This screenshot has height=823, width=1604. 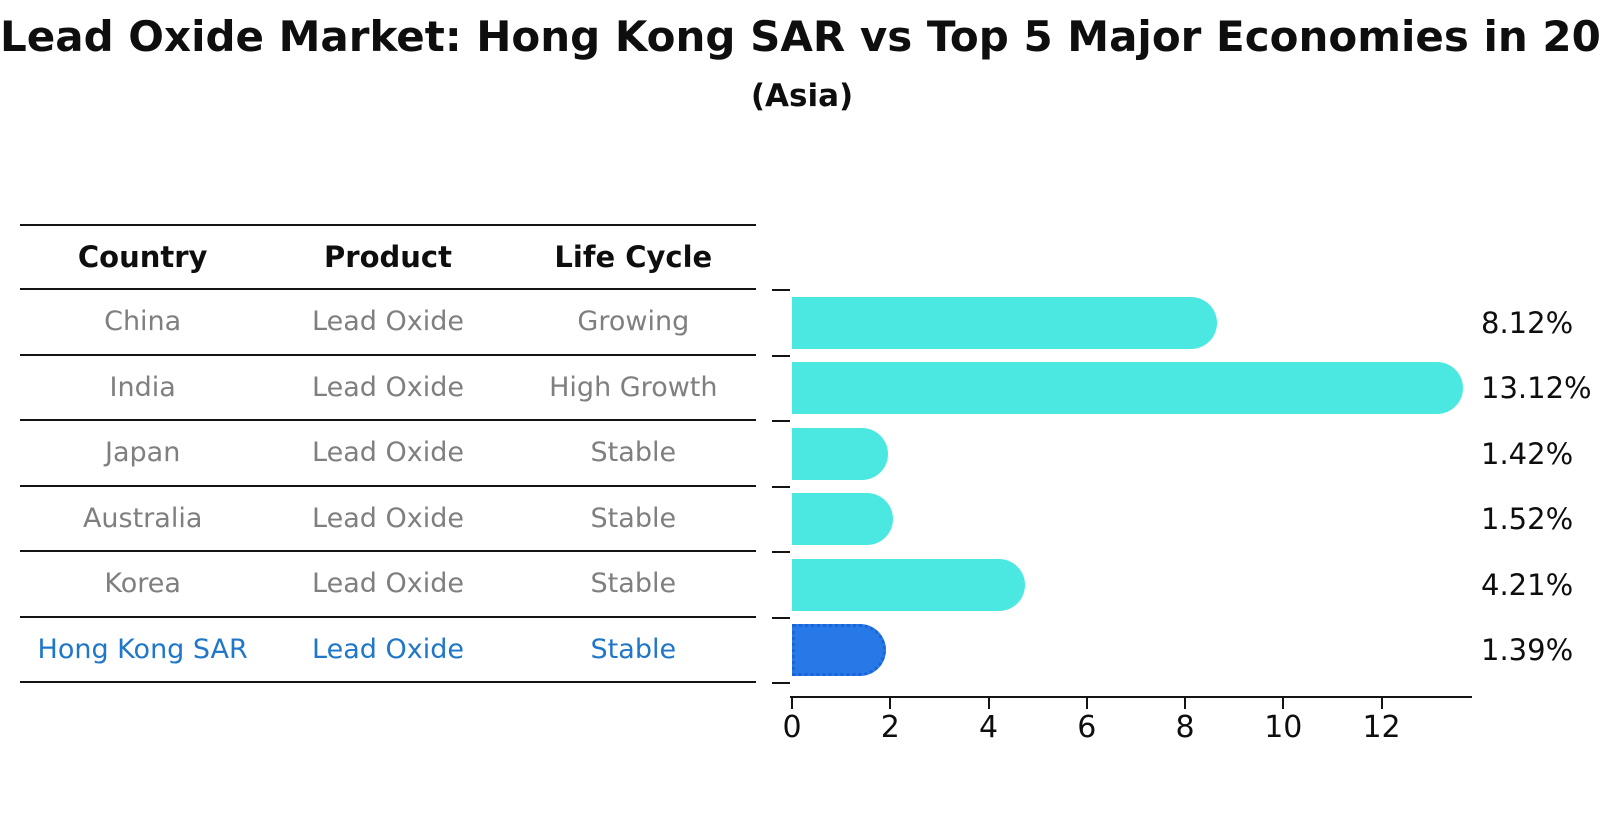 What do you see at coordinates (1004, 322) in the screenshot?
I see `bar-china` at bounding box center [1004, 322].